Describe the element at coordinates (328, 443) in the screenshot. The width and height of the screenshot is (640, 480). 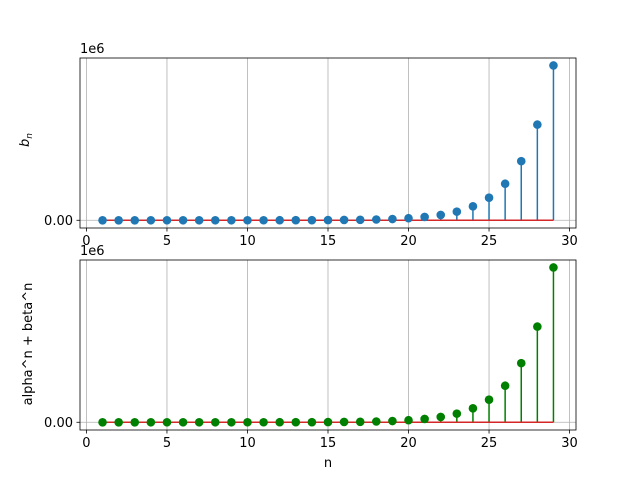
I see `bottom-x-tick-label: 15` at that location.